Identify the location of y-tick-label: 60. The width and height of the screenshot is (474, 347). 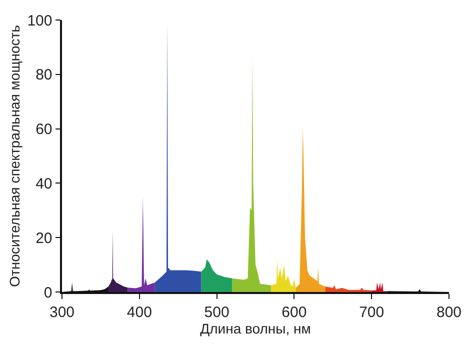
(44, 129).